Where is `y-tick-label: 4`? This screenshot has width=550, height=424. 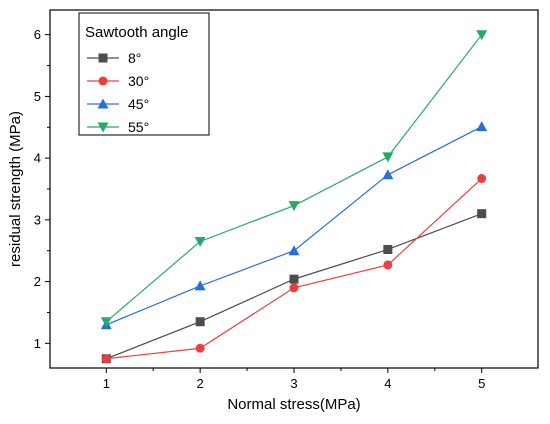 y-tick-label: 4 is located at coordinates (37, 158).